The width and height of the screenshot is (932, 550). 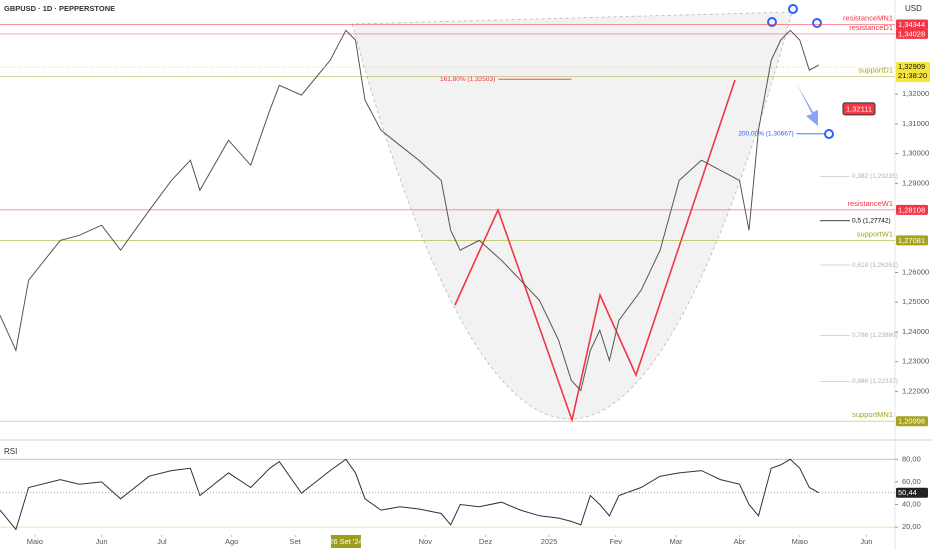 I want to click on rsi-title: RSI, so click(x=10, y=451).